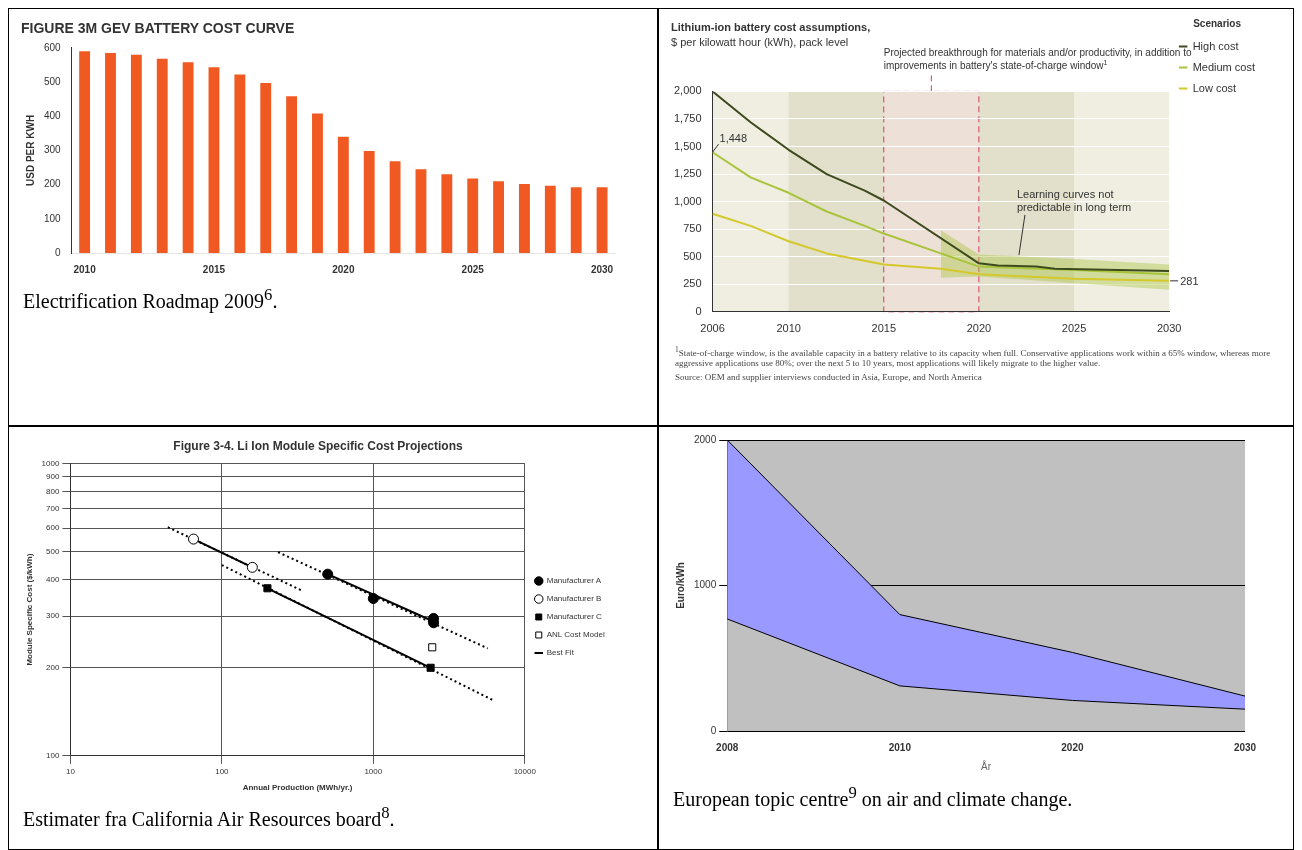 This screenshot has width=1302, height=850. What do you see at coordinates (1215, 45) in the screenshot?
I see `legend-label: High cost` at bounding box center [1215, 45].